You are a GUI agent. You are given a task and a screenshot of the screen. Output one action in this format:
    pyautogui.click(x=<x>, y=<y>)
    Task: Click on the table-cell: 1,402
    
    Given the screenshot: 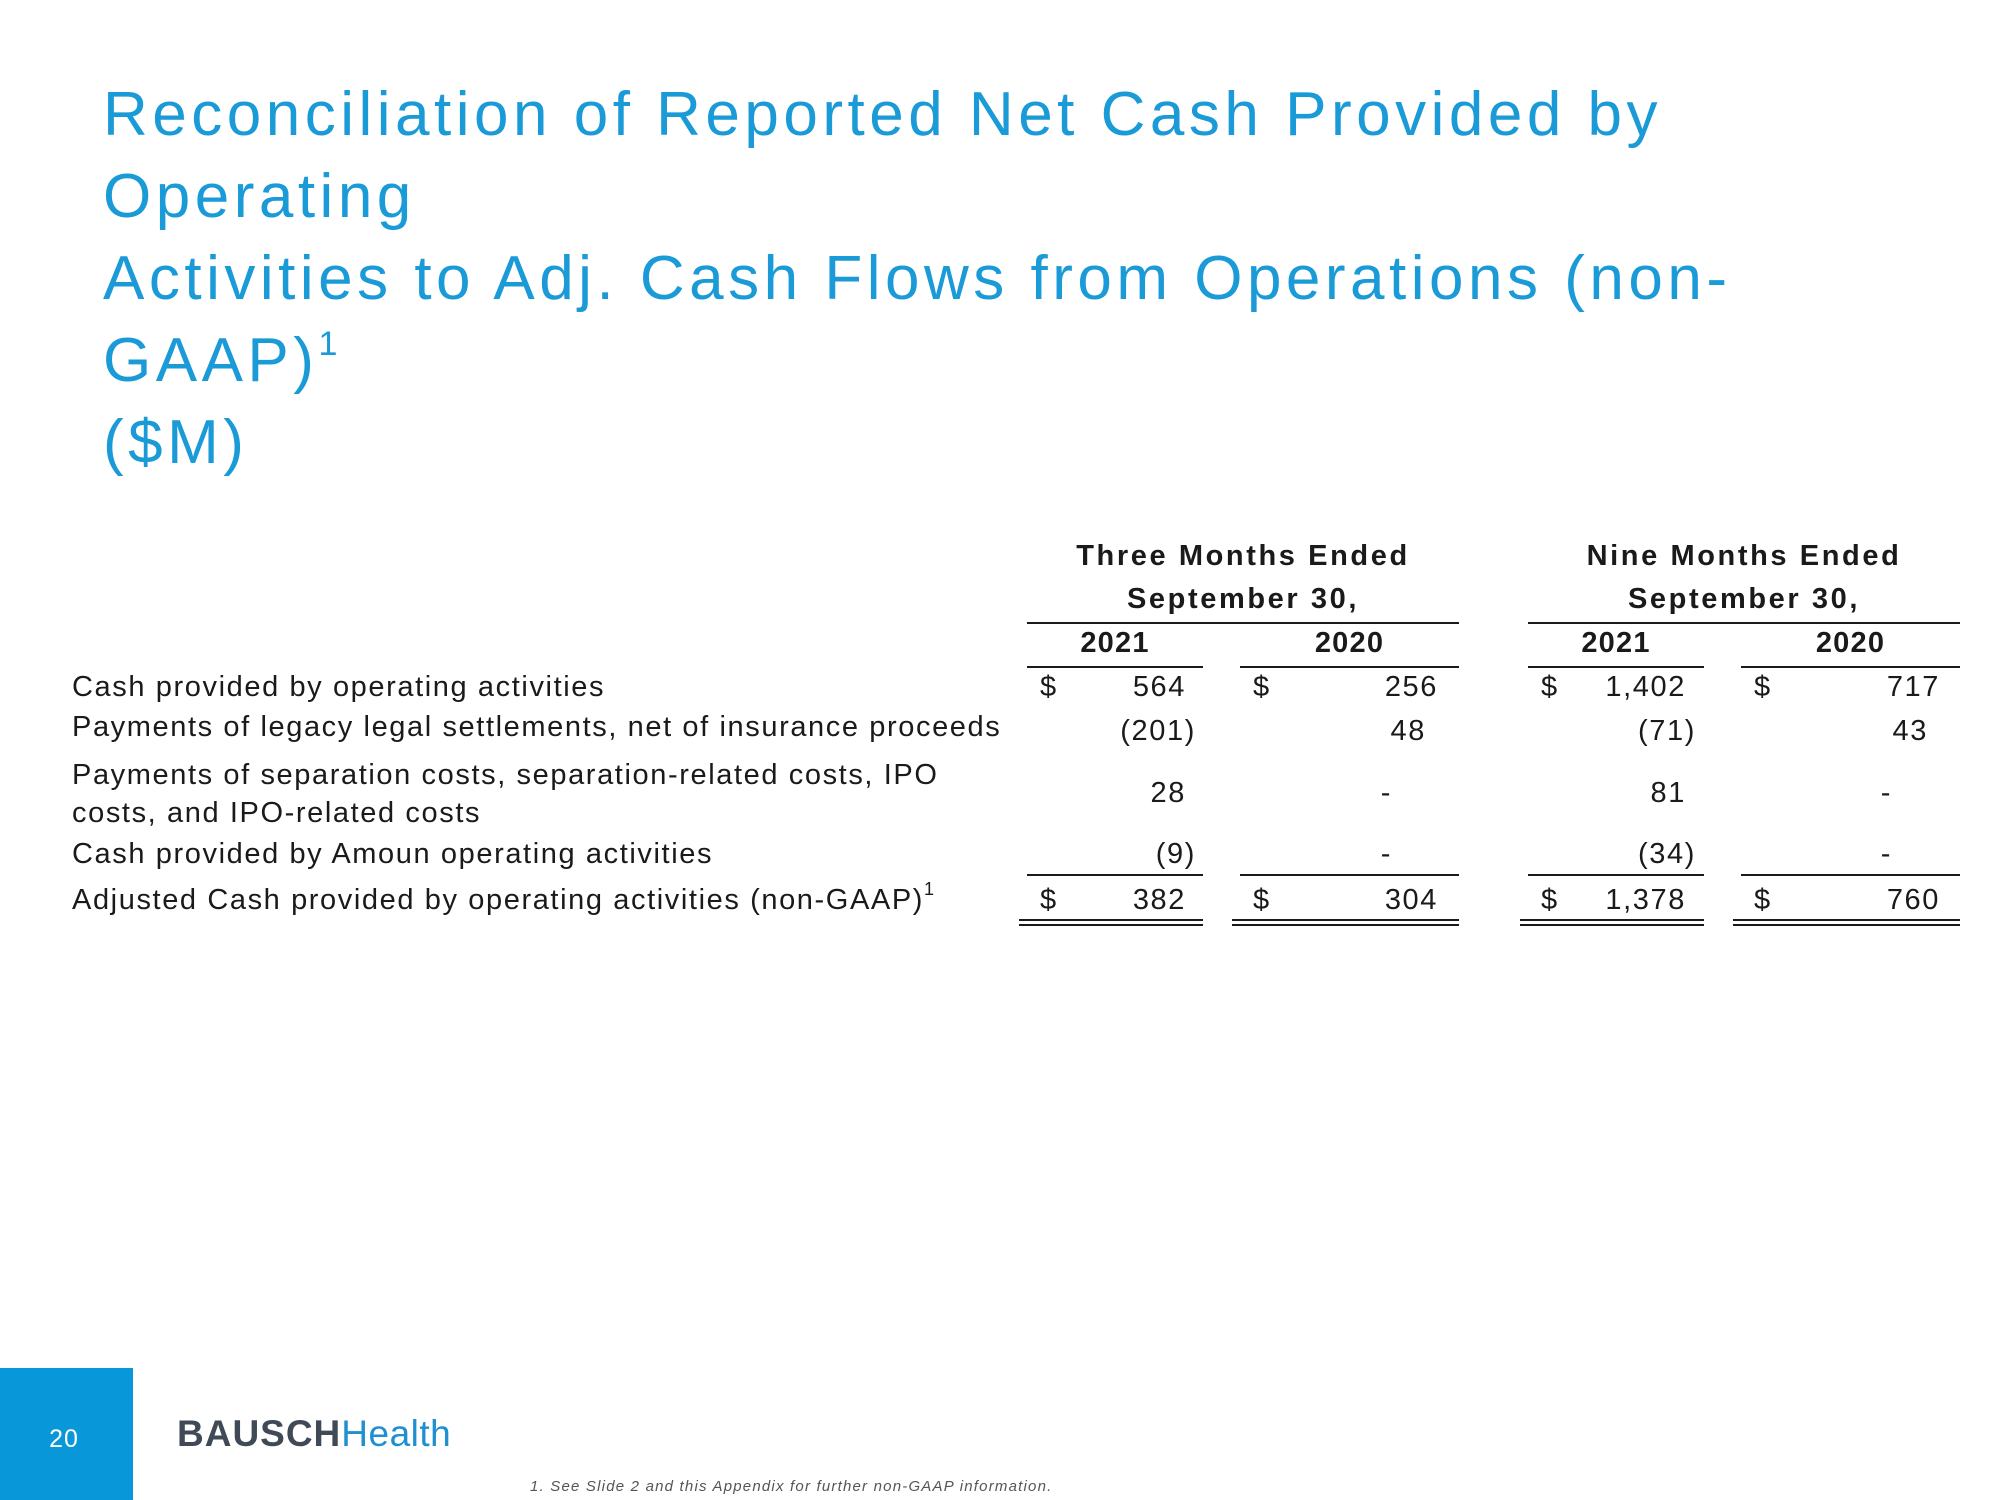 What is the action you would take?
    pyautogui.click(x=1645, y=687)
    